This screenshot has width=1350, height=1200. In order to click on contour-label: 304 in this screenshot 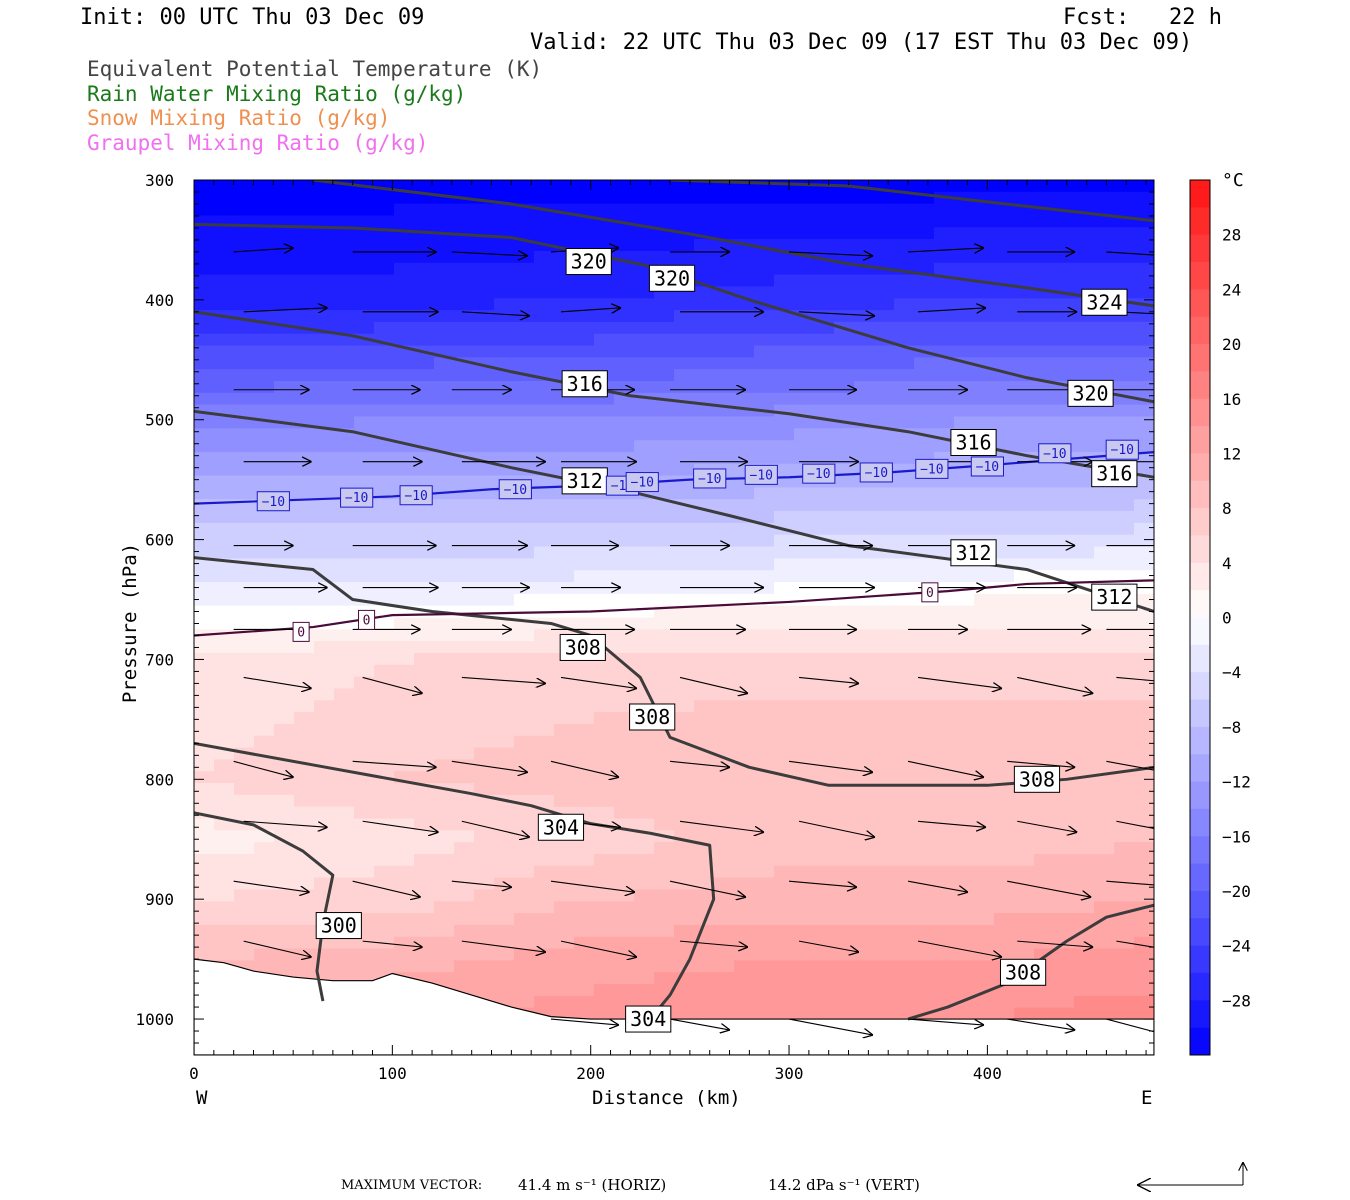, I will do `click(561, 827)`.